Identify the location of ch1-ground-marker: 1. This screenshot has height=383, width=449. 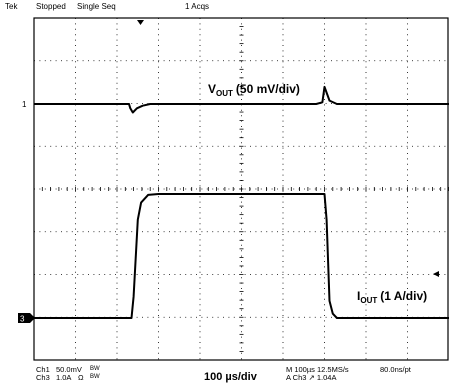
(24, 104).